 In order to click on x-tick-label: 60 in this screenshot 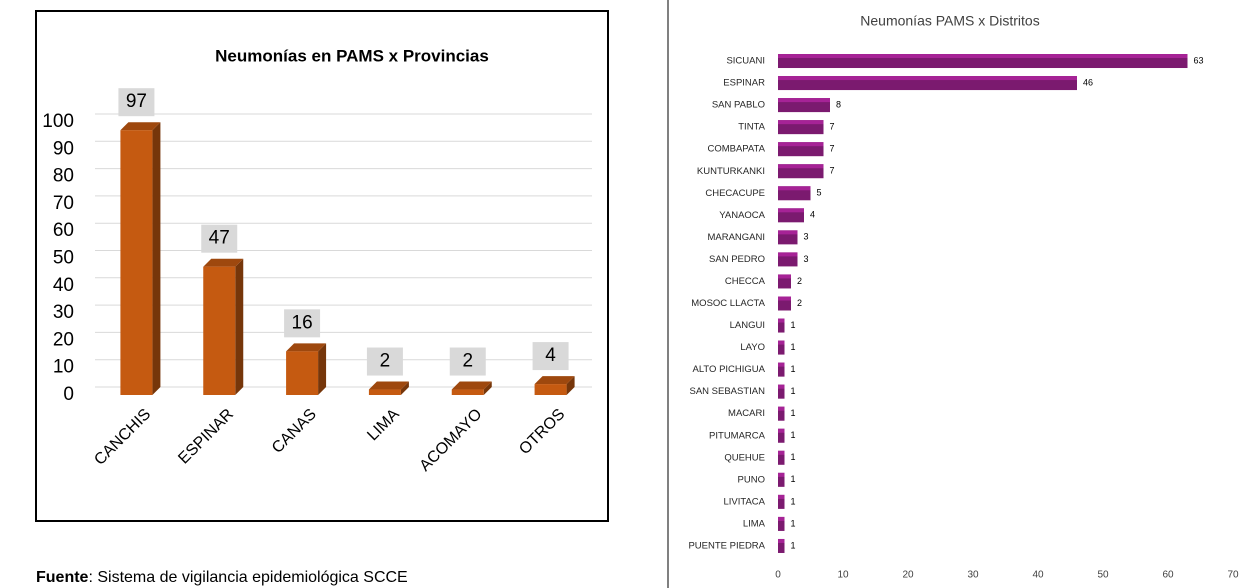, I will do `click(1168, 575)`.